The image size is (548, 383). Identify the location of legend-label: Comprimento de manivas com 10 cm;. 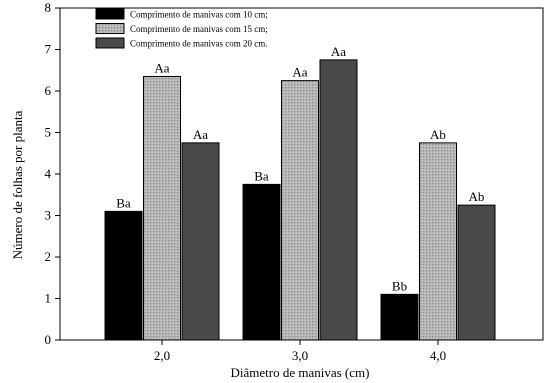
(199, 15).